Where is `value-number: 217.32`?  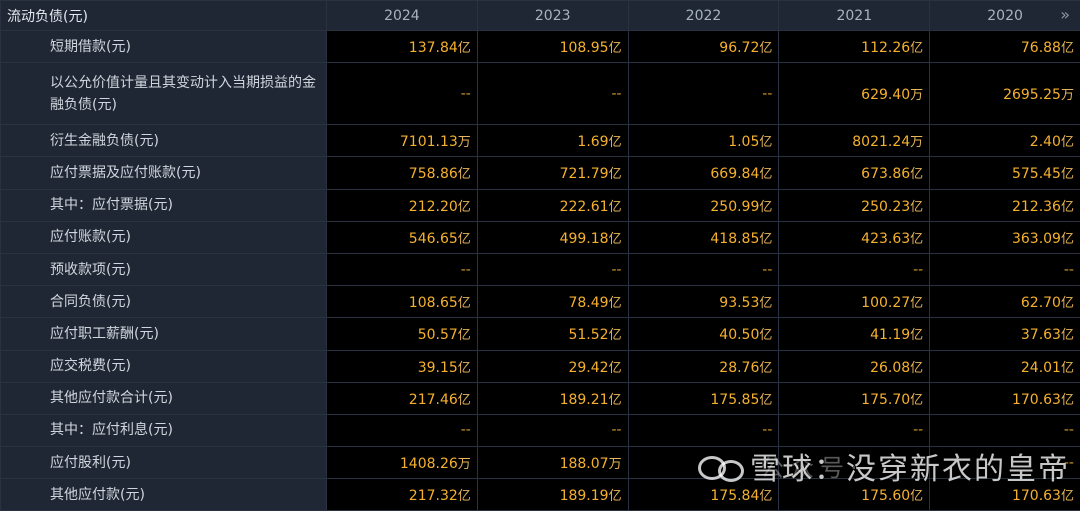
value-number: 217.32 is located at coordinates (433, 496).